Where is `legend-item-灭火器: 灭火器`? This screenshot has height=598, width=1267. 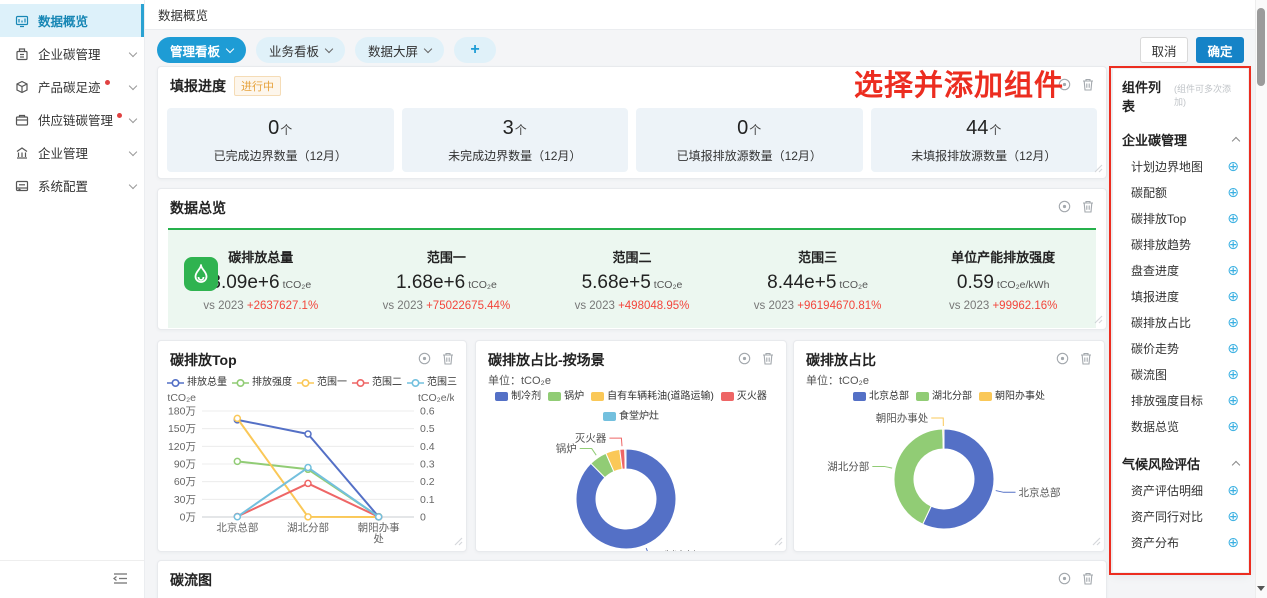
legend-item-灭火器: 灭火器 is located at coordinates (743, 396).